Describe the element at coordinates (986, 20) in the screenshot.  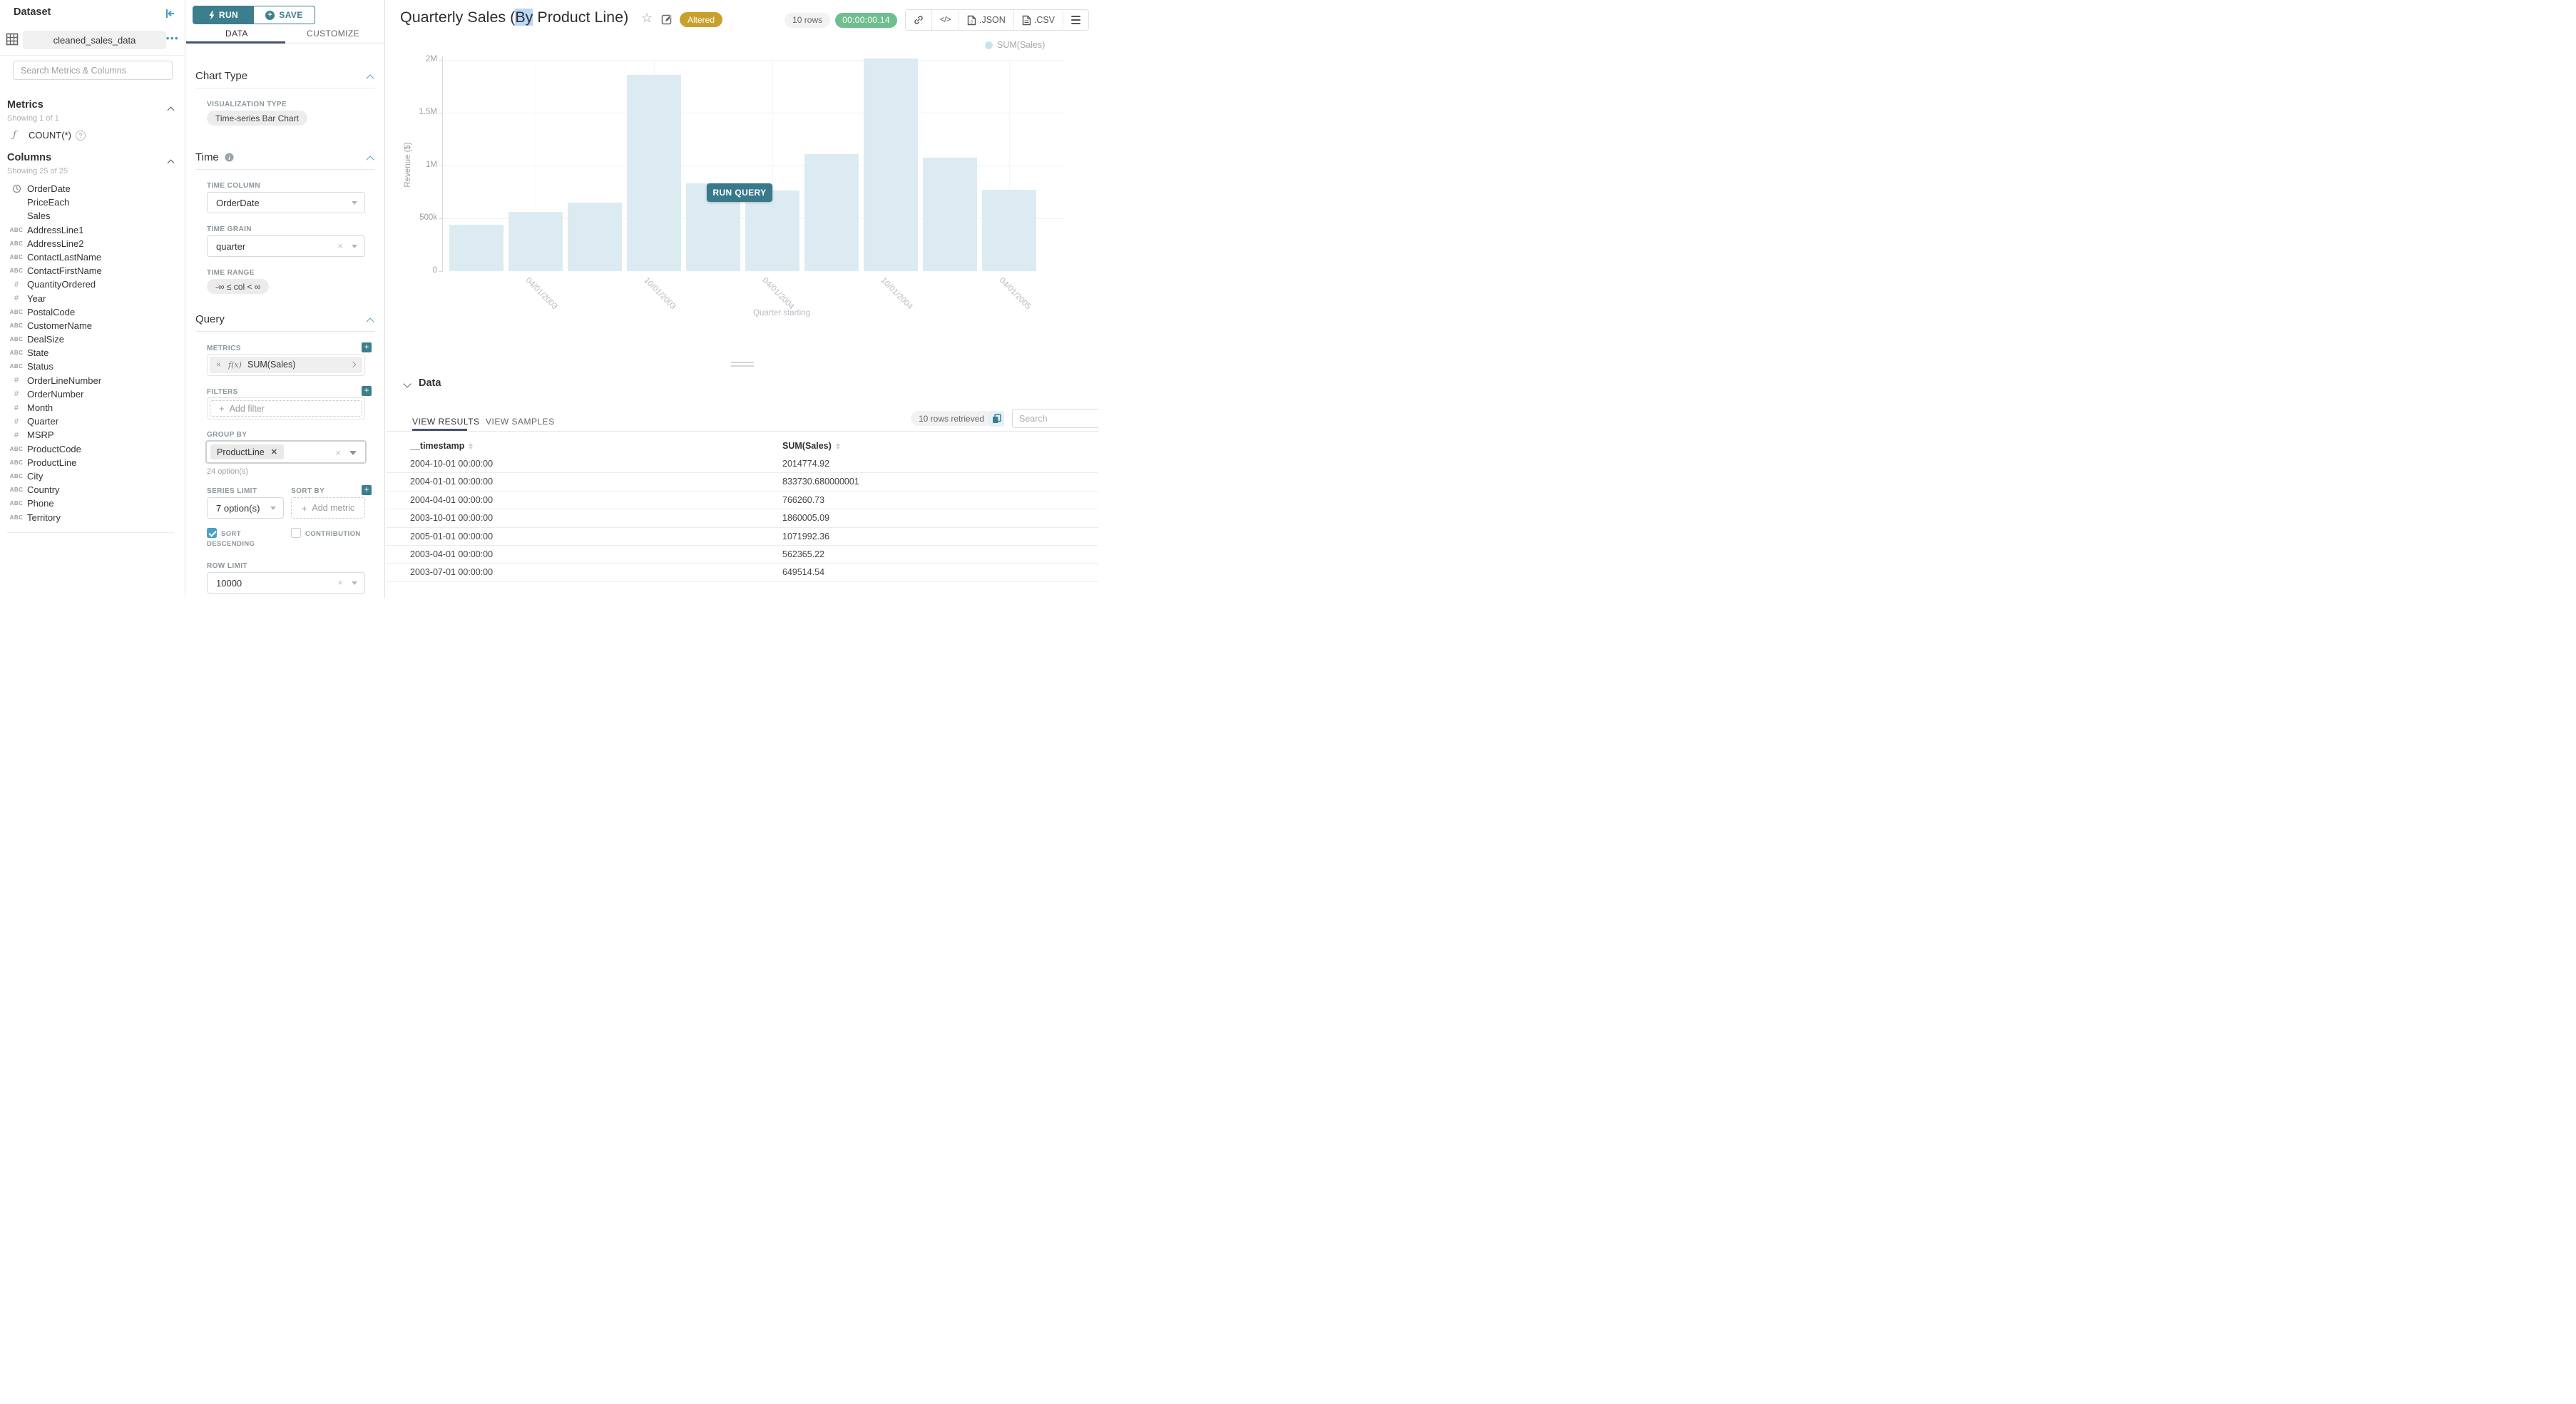
I see `export-json-button: {} .JSON` at that location.